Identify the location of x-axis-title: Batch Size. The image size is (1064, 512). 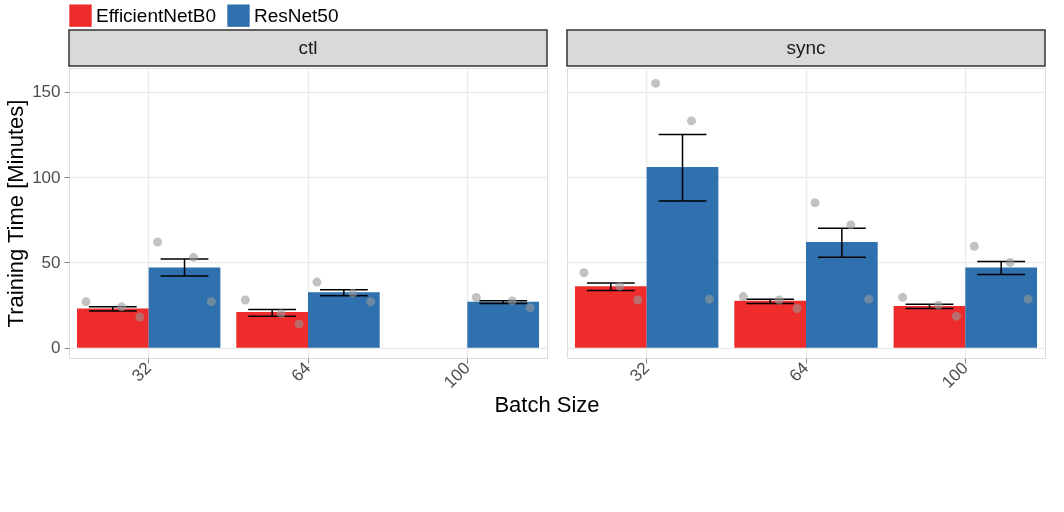
(547, 404).